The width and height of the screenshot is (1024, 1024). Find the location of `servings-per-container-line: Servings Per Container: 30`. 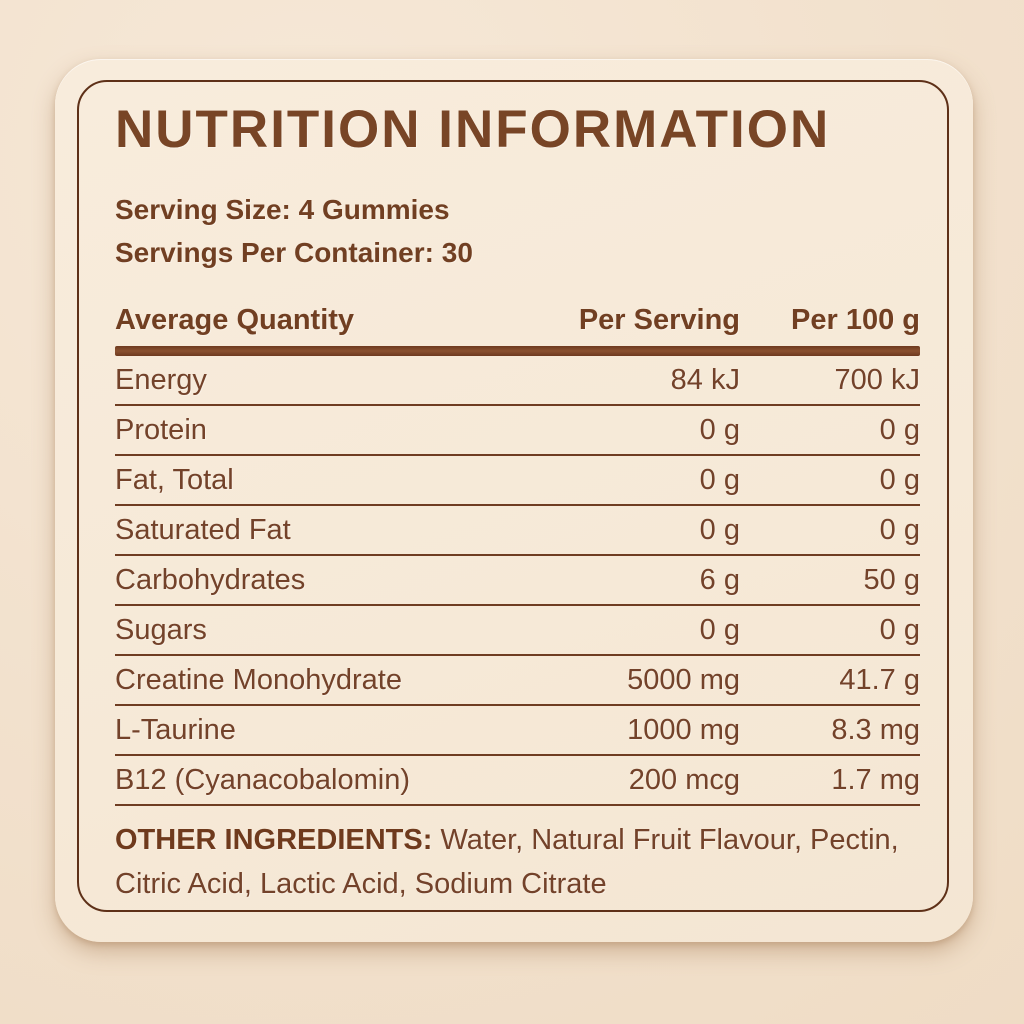

servings-per-container-line: Servings Per Container: 30 is located at coordinates (294, 252).